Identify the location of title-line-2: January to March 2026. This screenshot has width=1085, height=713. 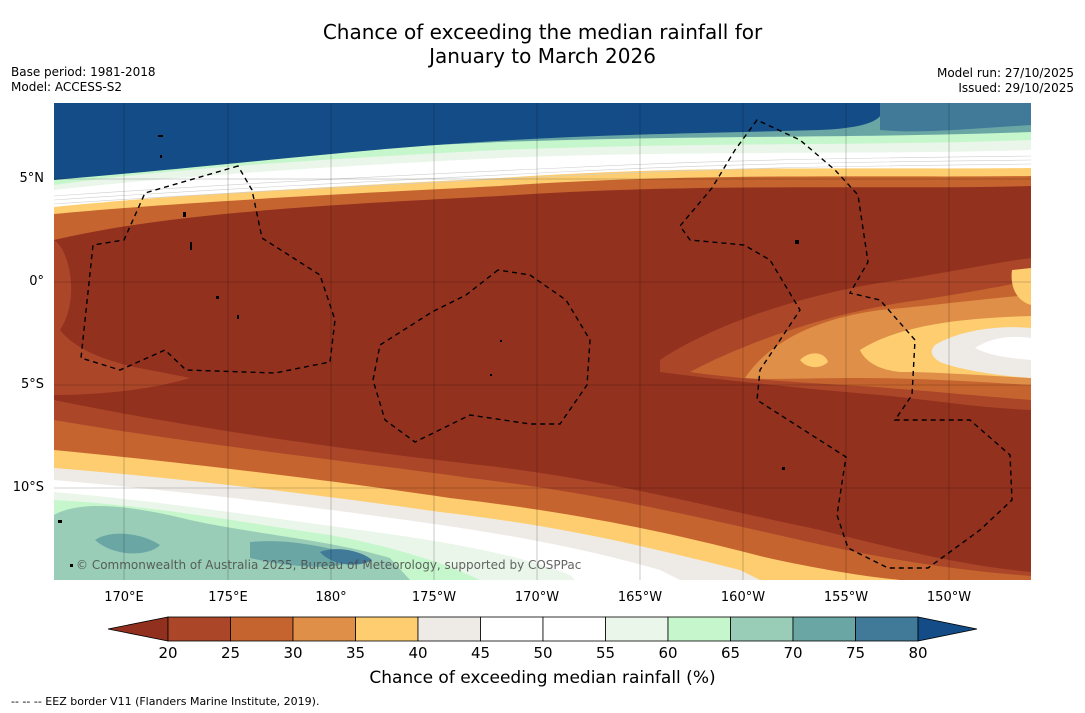
(542, 56).